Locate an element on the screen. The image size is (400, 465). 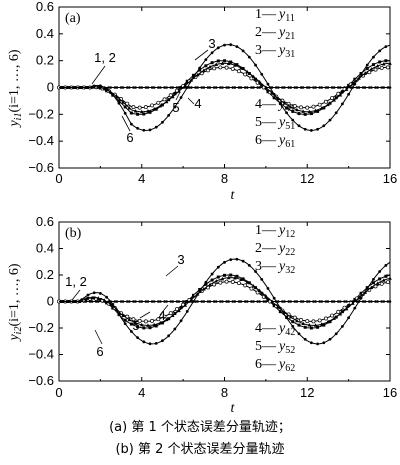
y-tick-label: −0.2 is located at coordinates (41, 327).